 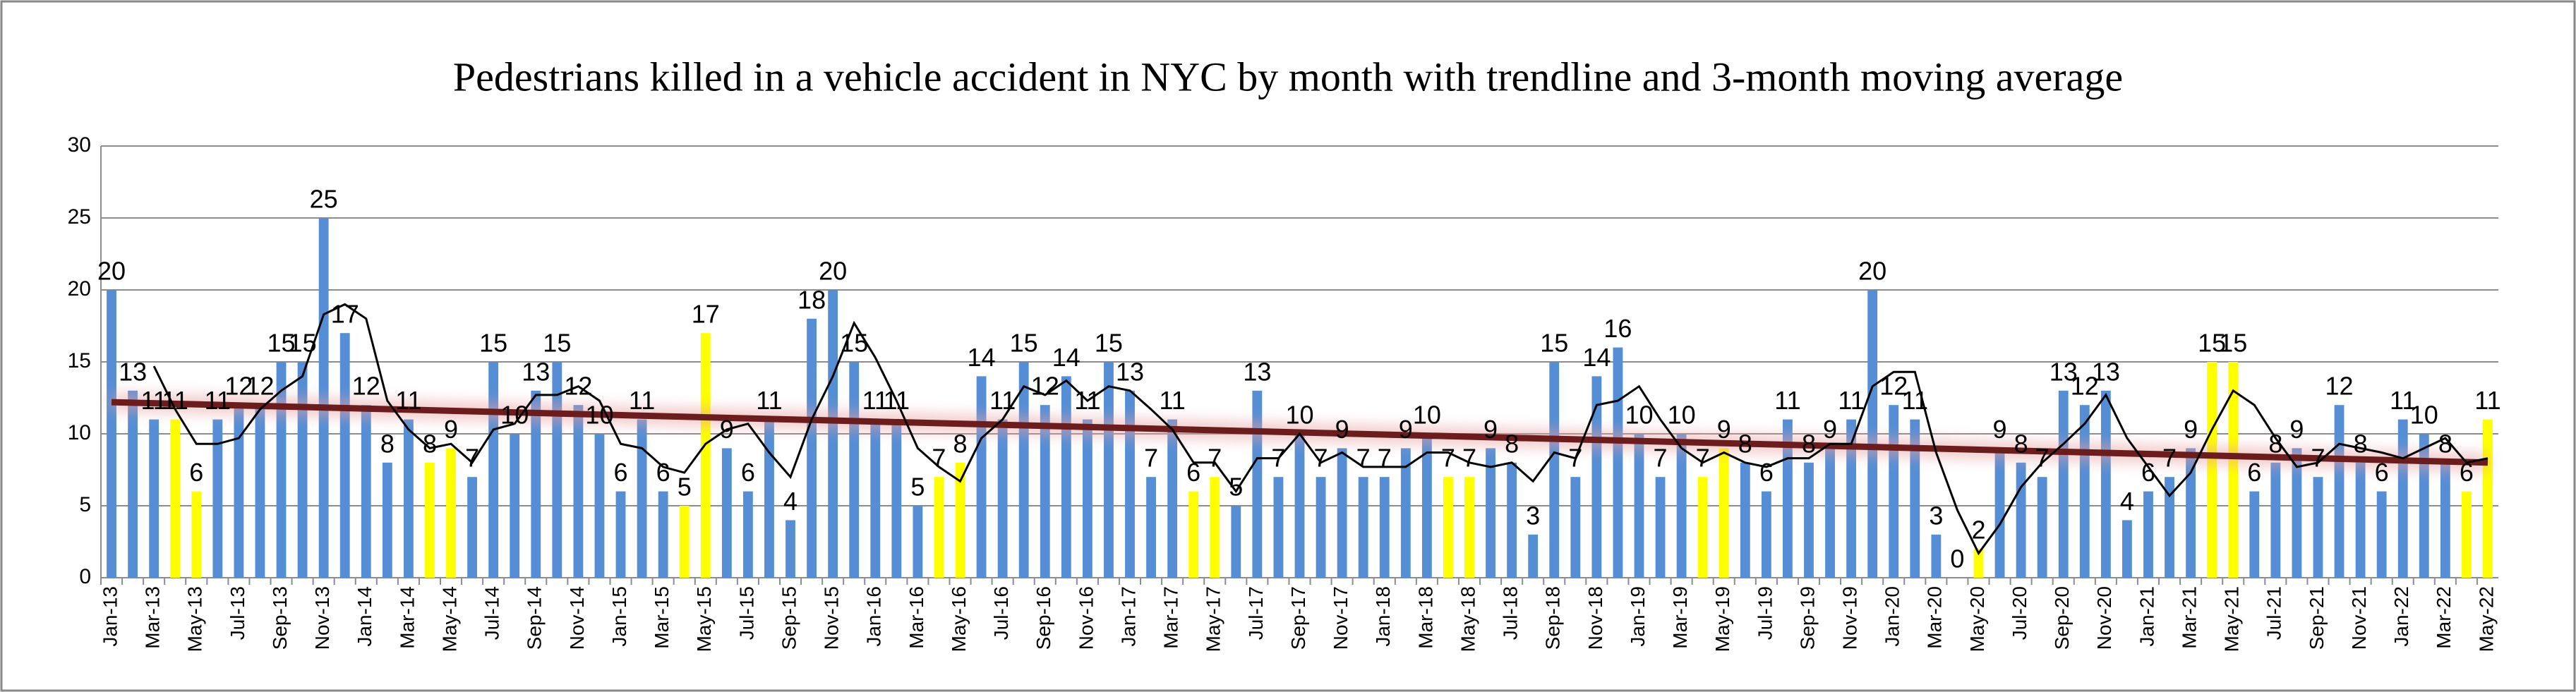 What do you see at coordinates (1043, 618) in the screenshot?
I see `x-tick-label: Sep-16` at bounding box center [1043, 618].